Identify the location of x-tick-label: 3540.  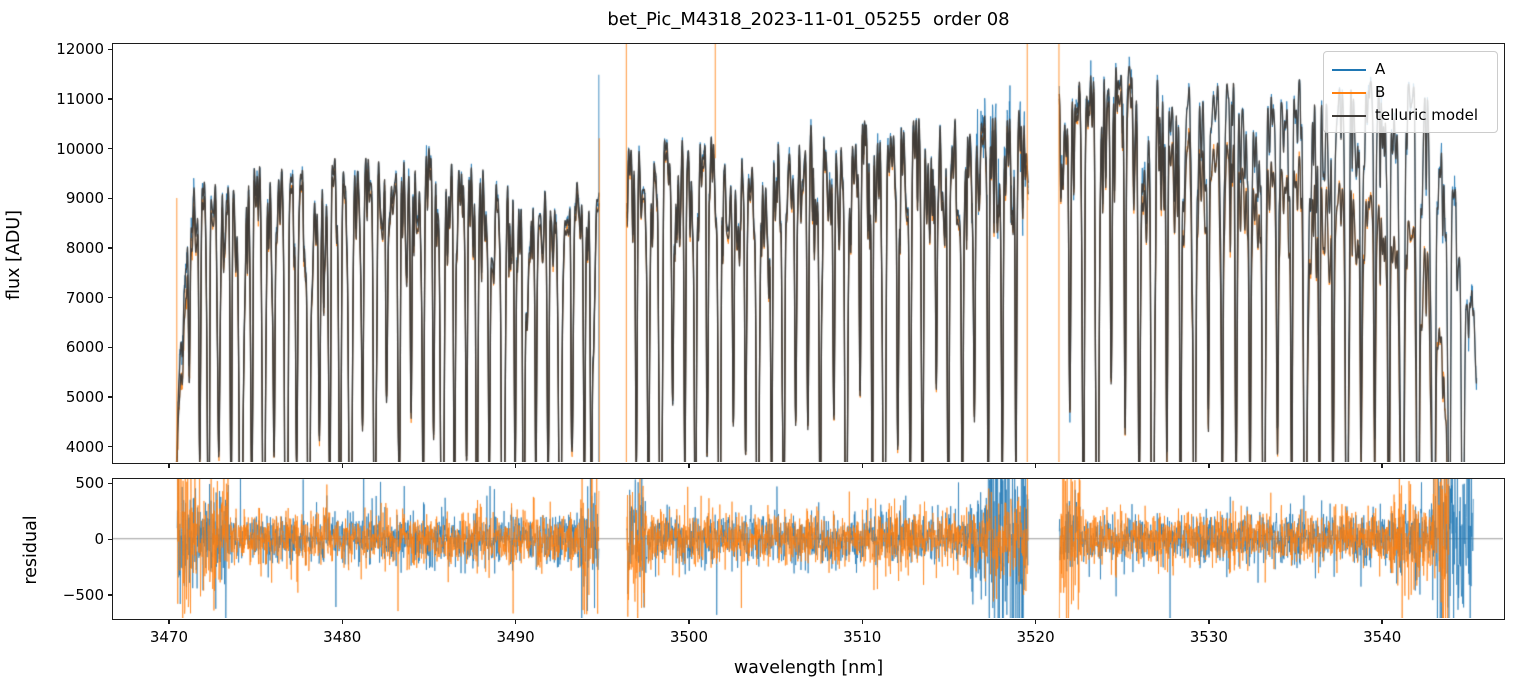
(1382, 637).